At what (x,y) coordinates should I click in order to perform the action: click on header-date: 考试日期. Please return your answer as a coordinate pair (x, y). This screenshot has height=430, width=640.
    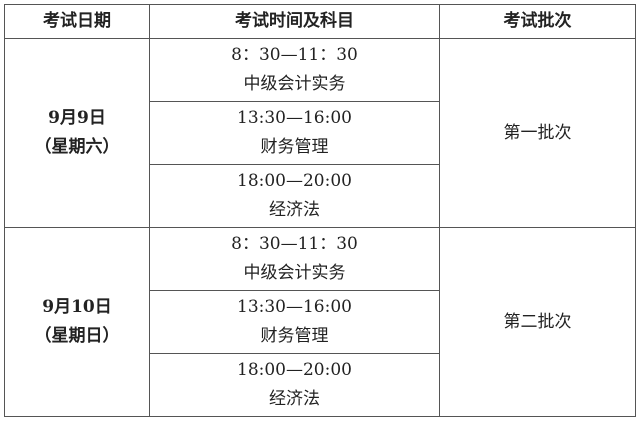
    Looking at the image, I should click on (77, 21).